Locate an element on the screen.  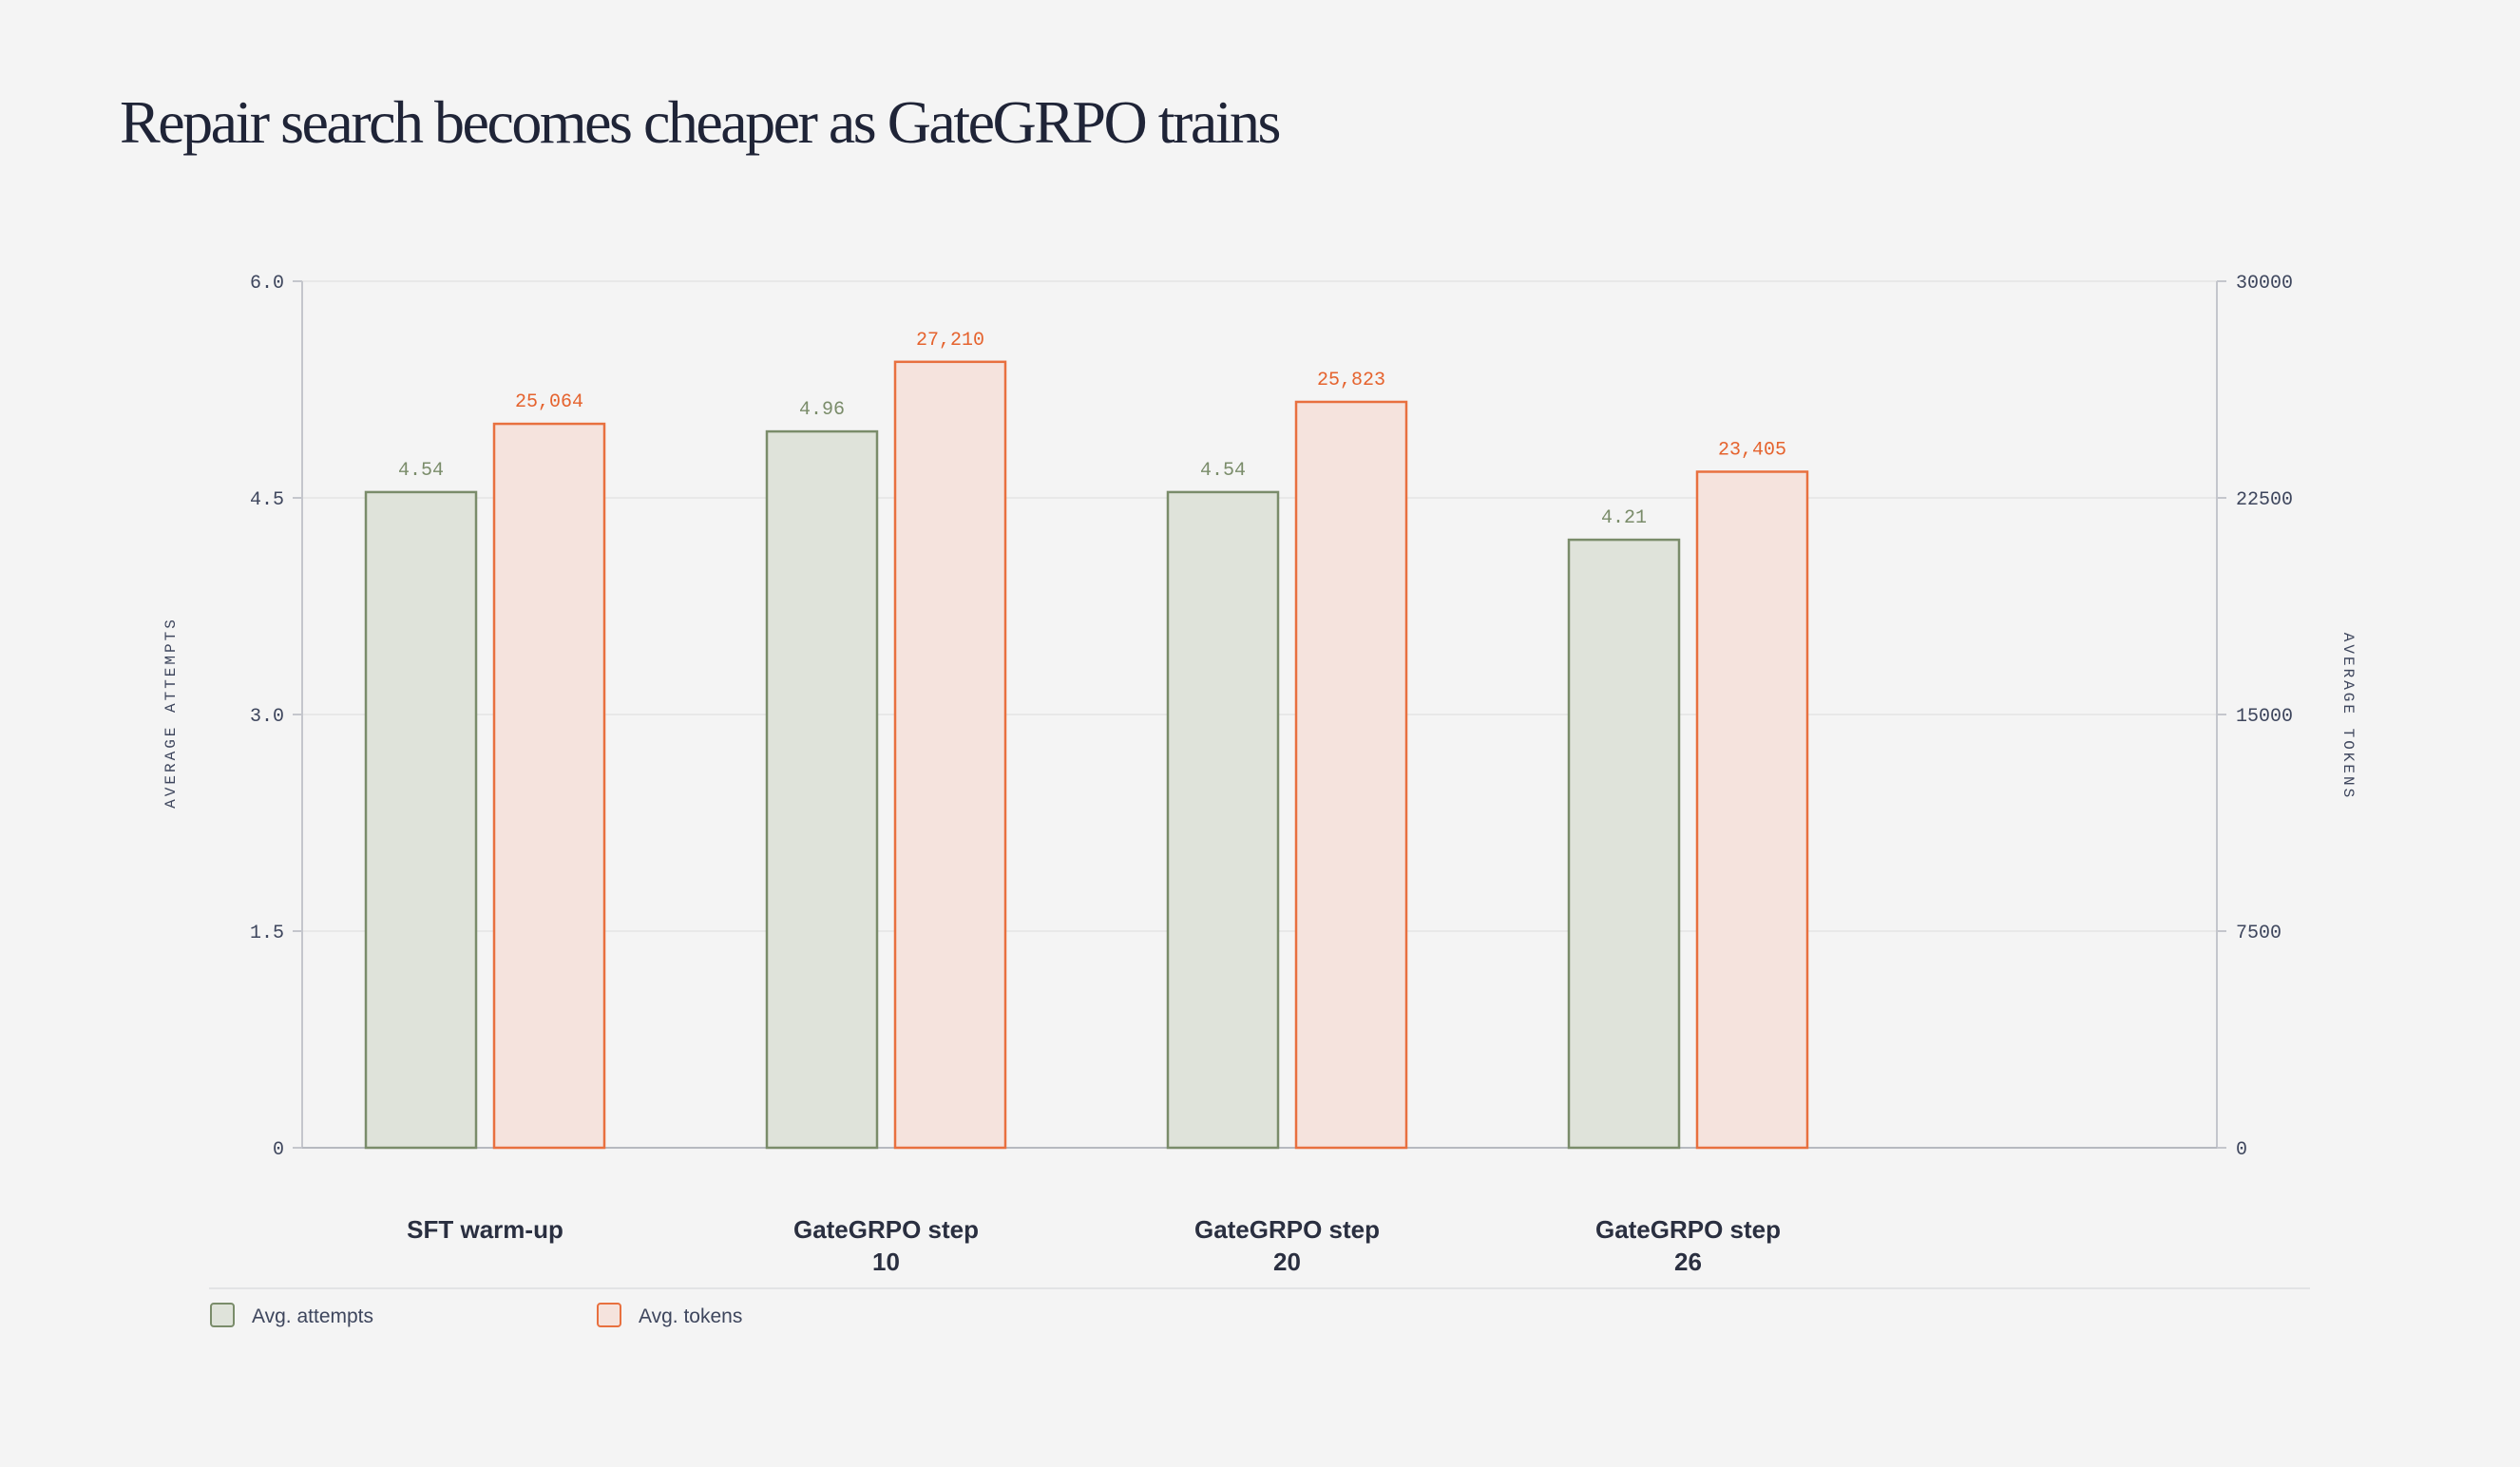
category-label-line: 10 is located at coordinates (886, 1262).